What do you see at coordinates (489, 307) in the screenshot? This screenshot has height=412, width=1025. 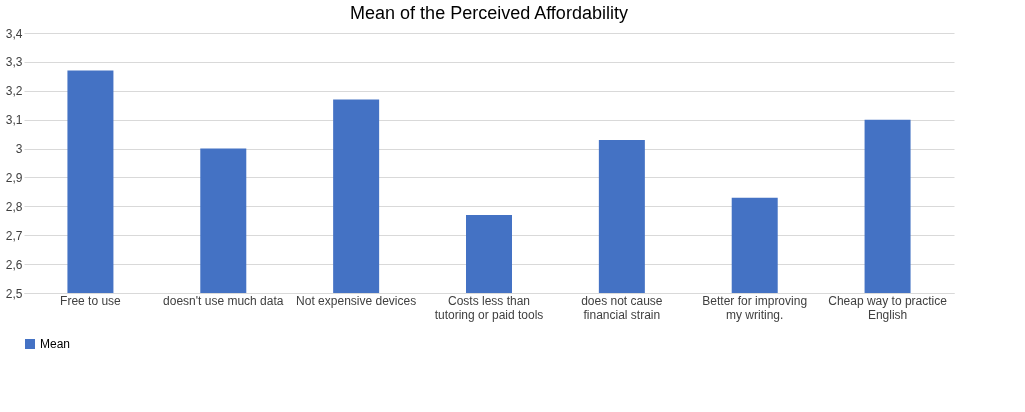 I see `x-tick-label: Costs less than tutoring or paid tools` at bounding box center [489, 307].